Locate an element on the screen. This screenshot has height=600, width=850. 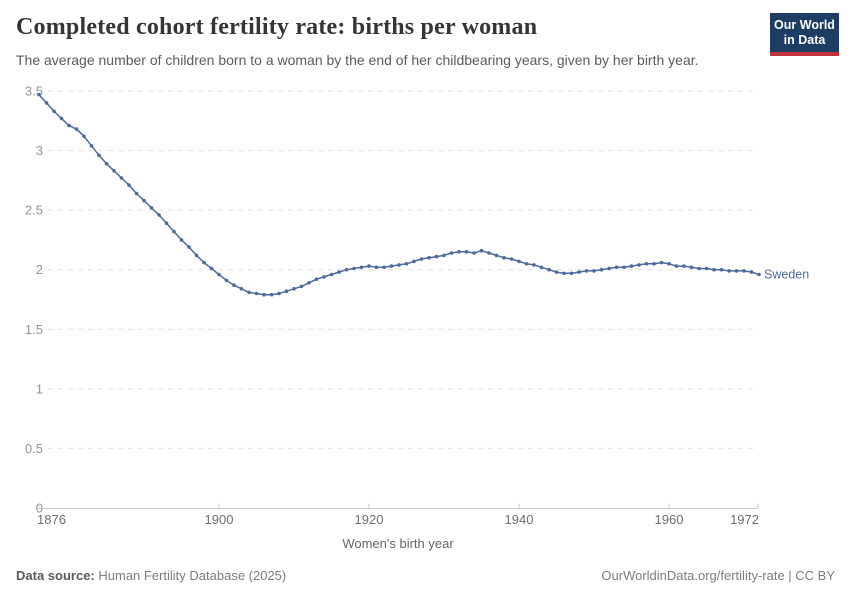
series-label-sweden: Sweden is located at coordinates (786, 275).